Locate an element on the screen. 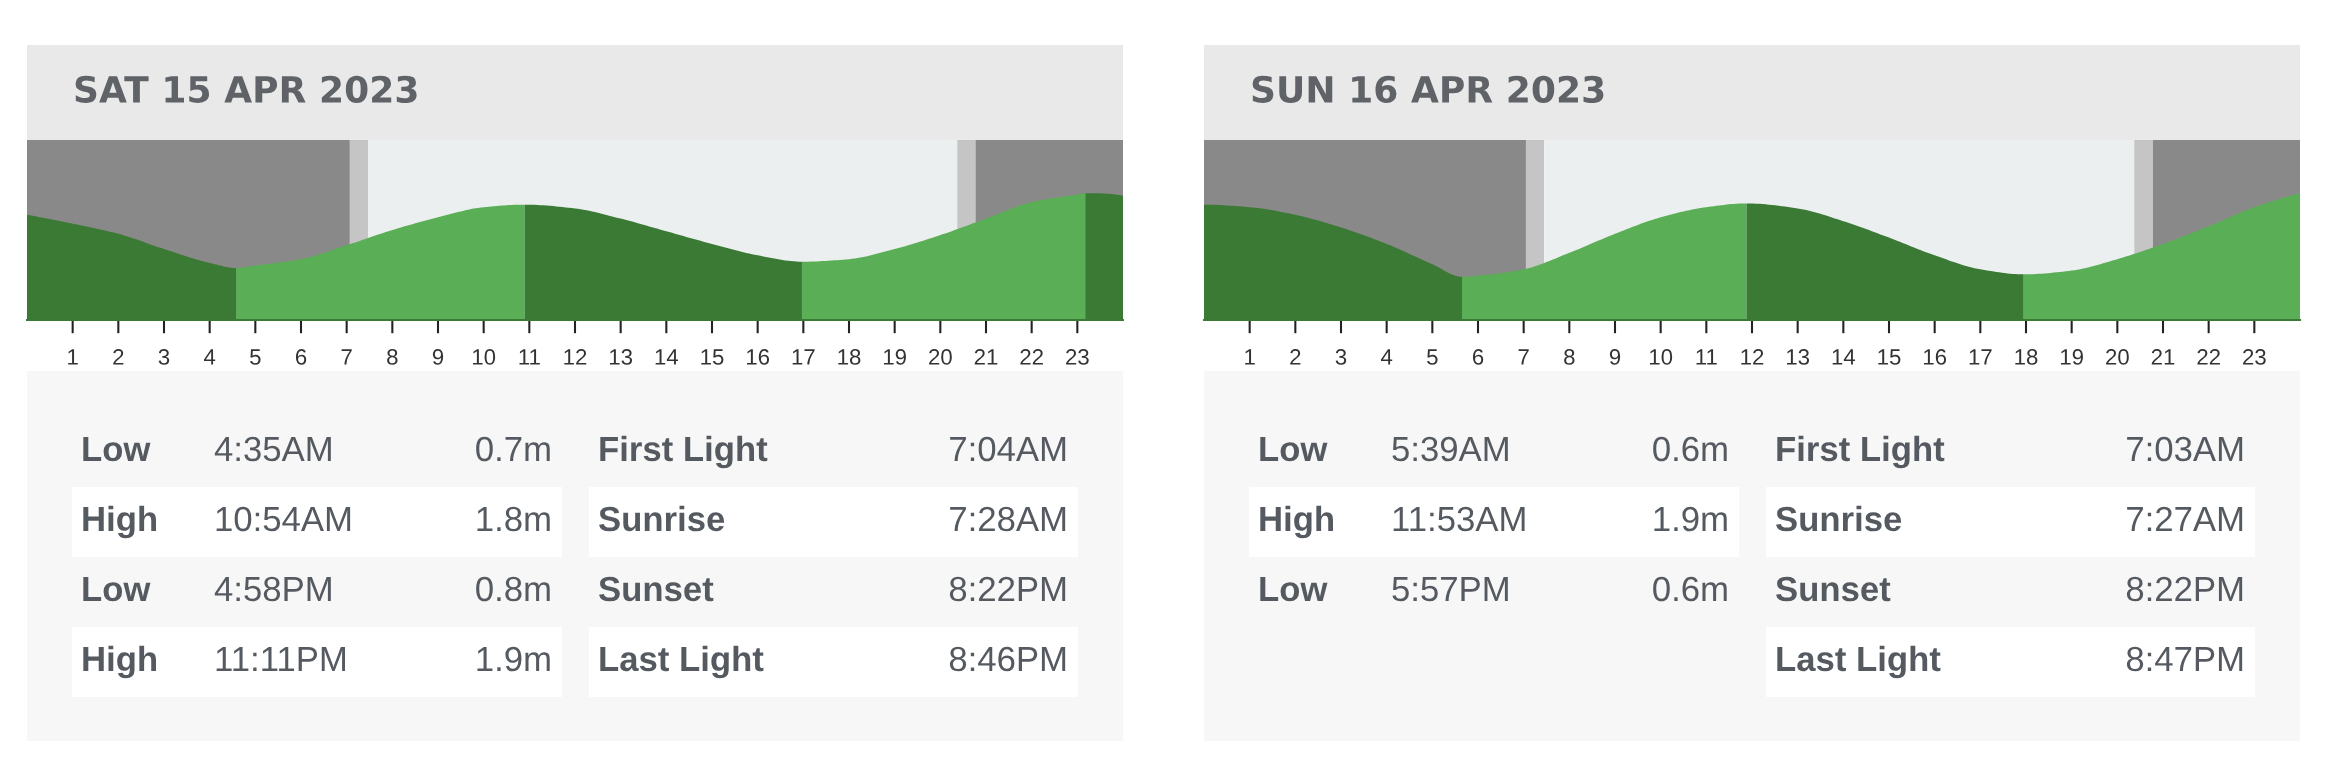 This screenshot has height=774, width=2337. text: 7:27AM is located at coordinates (2185, 518).